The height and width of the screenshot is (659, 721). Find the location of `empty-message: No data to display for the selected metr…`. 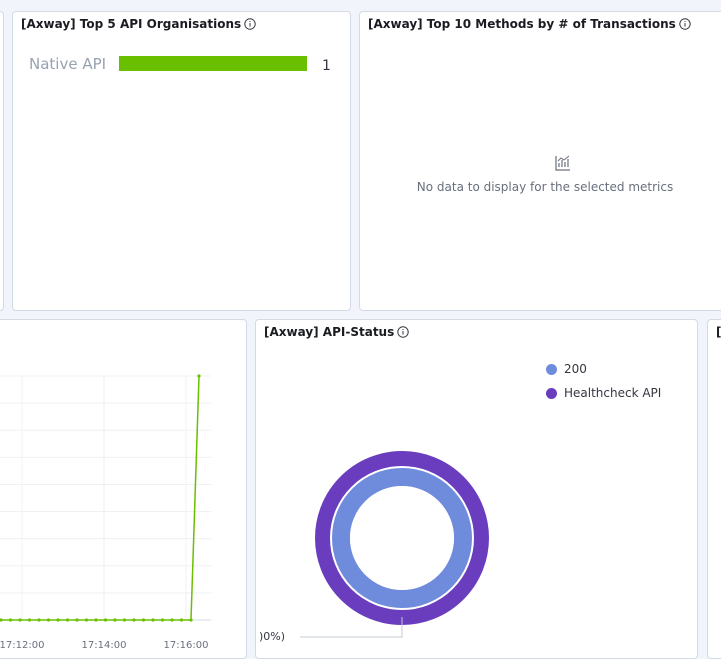

empty-message: No data to display for the selected metr… is located at coordinates (545, 187).